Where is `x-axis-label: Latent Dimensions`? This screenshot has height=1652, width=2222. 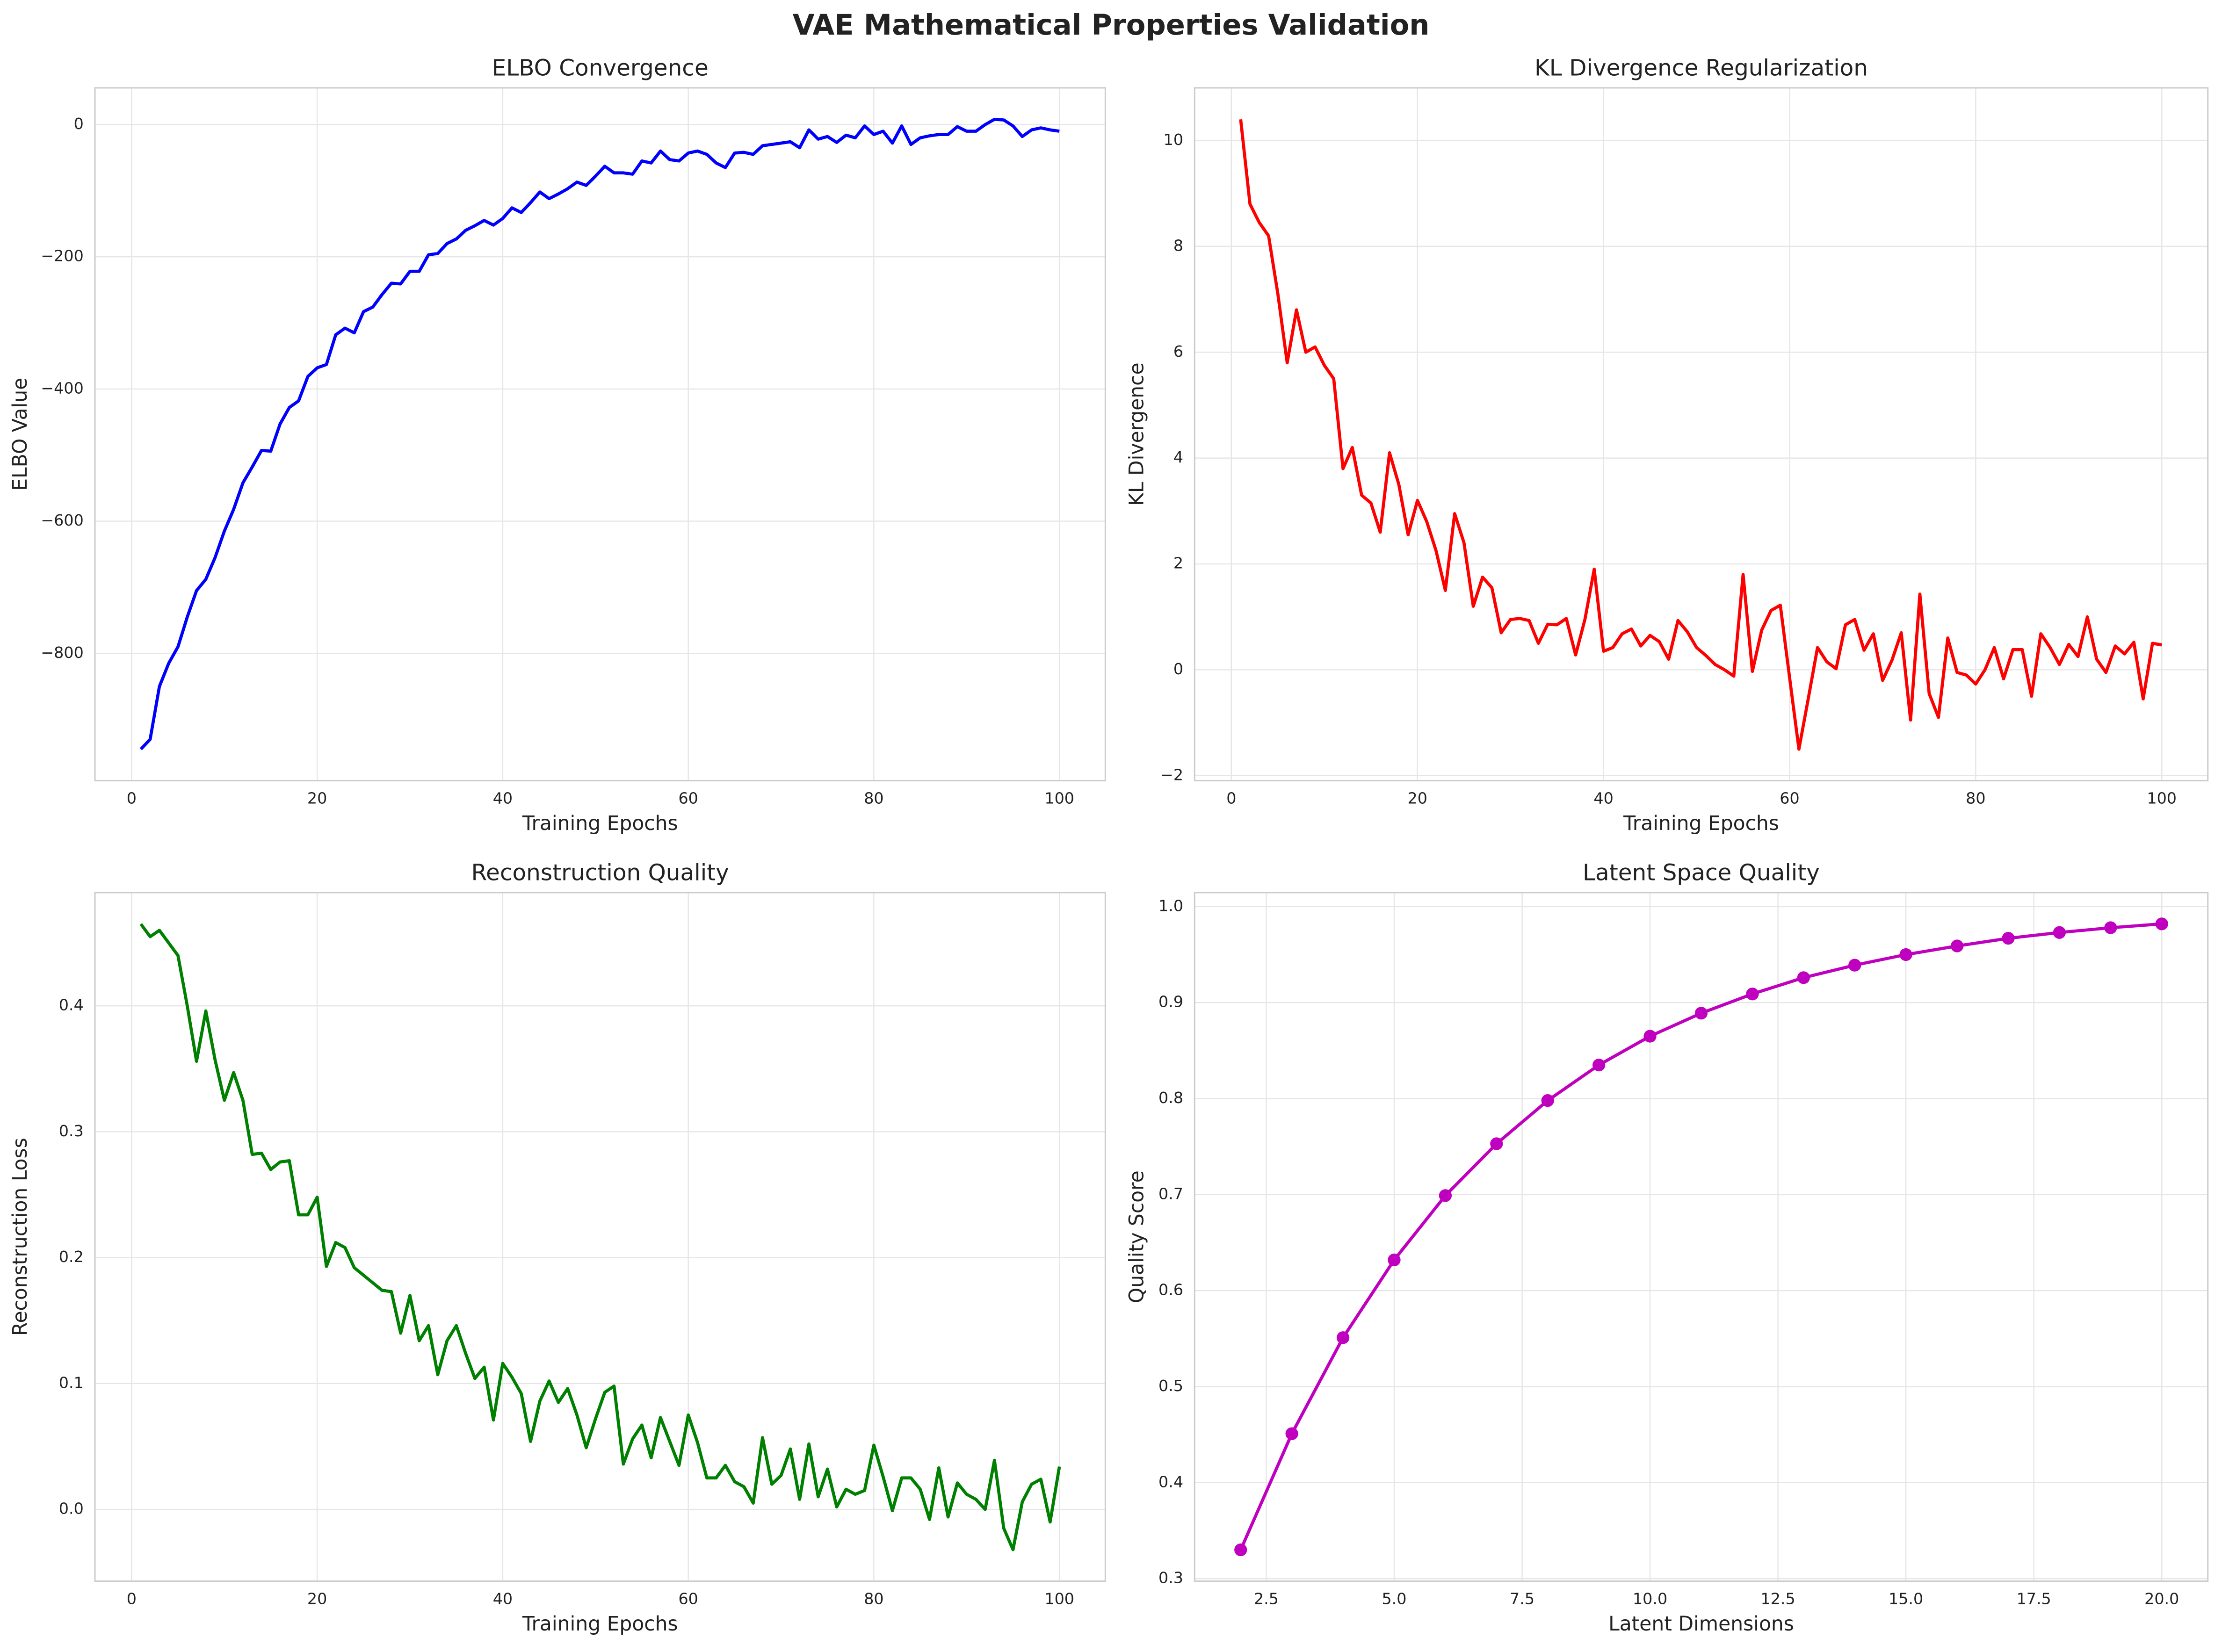 x-axis-label: Latent Dimensions is located at coordinates (1701, 1625).